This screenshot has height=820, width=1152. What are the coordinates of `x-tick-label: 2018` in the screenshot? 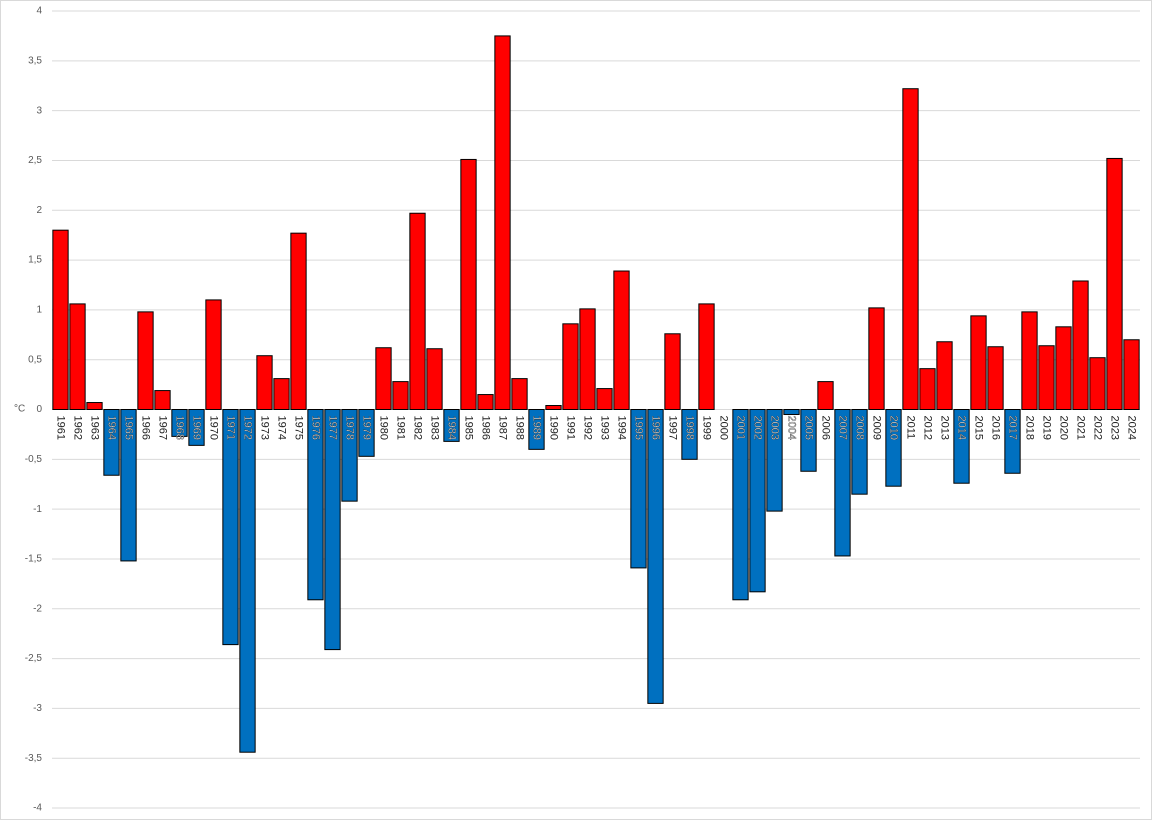 It's located at (1030, 428).